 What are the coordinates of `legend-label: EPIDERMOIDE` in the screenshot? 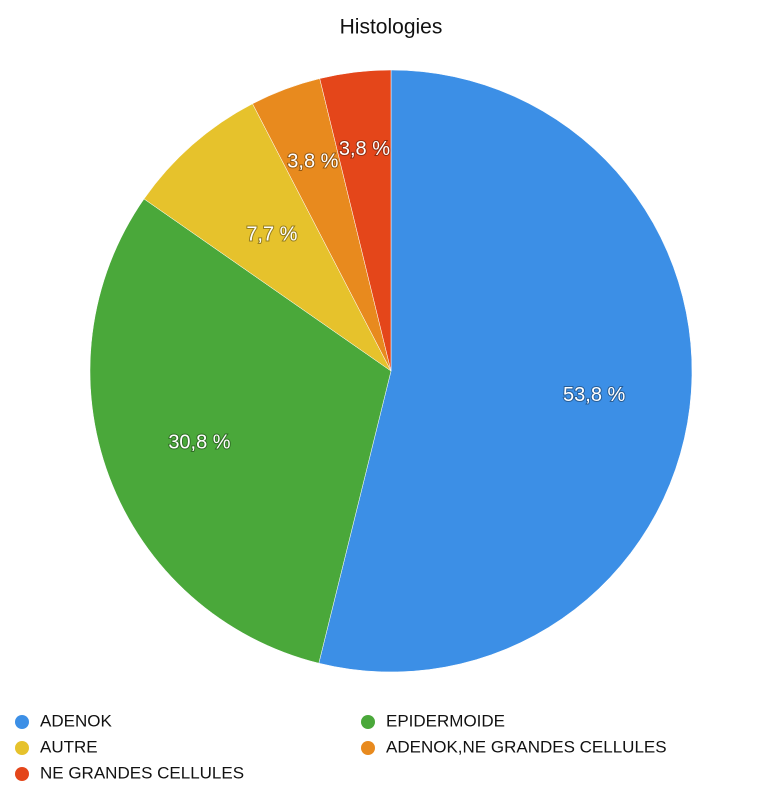 It's located at (445, 720).